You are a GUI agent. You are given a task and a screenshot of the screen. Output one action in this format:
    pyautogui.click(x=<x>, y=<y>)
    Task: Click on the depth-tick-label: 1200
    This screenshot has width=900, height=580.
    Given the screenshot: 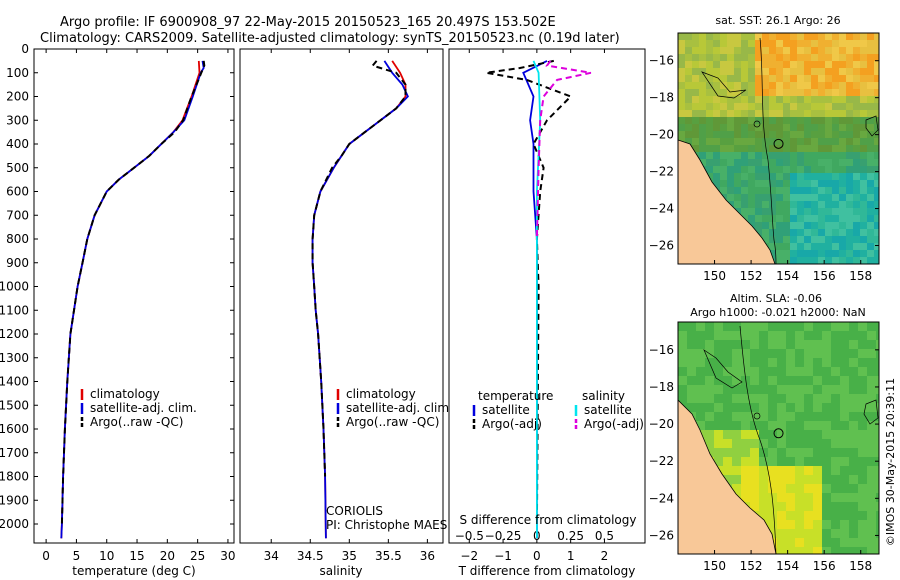 What is the action you would take?
    pyautogui.click(x=14, y=334)
    